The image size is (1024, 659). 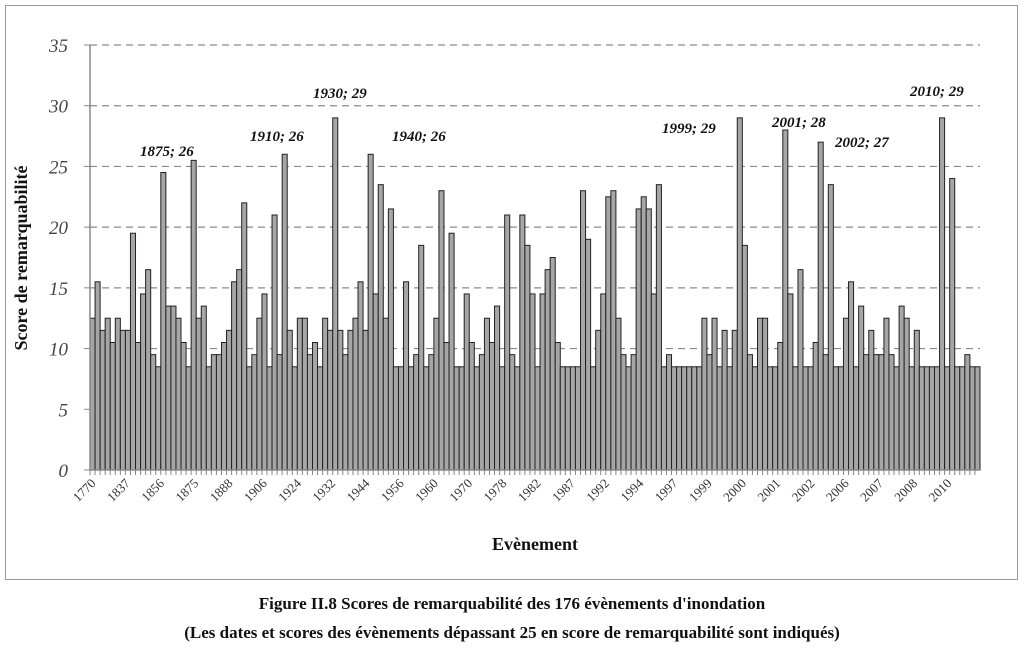 I want to click on x-axis-label: Evènement, so click(x=535, y=544).